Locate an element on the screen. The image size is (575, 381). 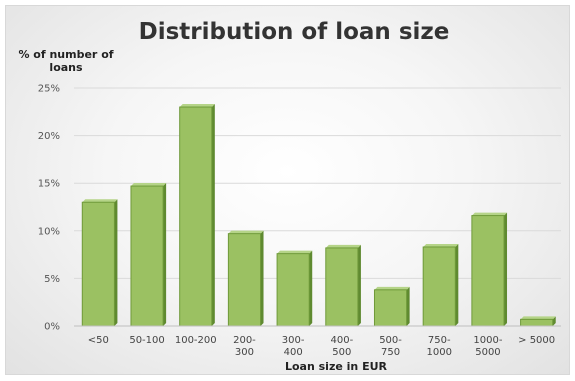
x-category-label: 750-1000 is located at coordinates (439, 346).